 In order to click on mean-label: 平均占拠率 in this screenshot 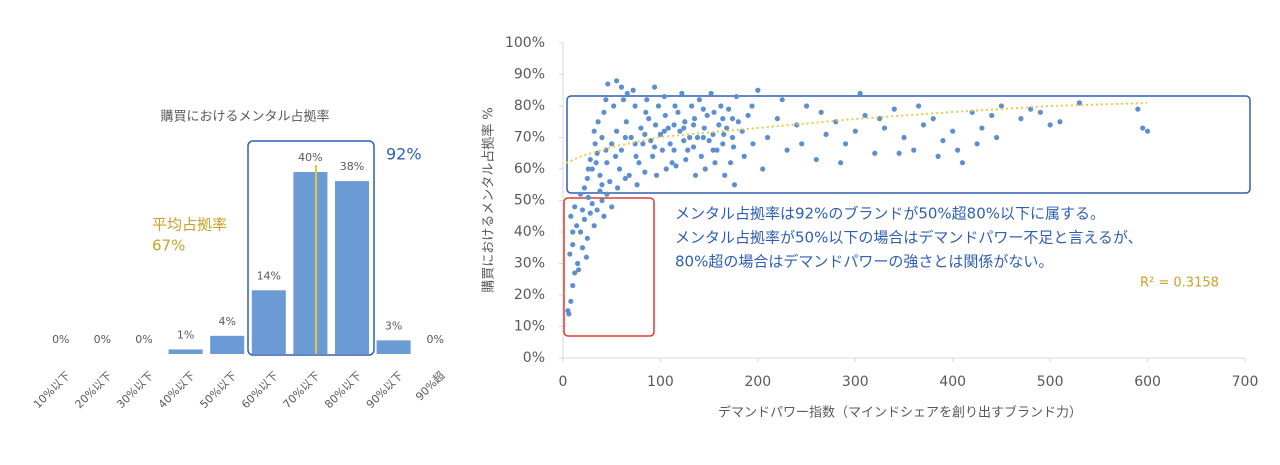, I will do `click(189, 225)`.